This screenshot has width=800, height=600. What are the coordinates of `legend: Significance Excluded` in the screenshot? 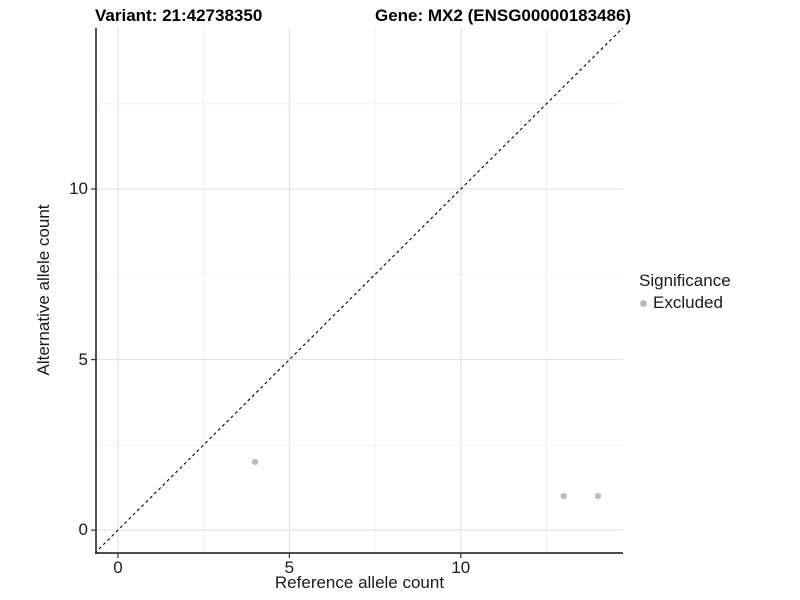 It's located at (684, 292).